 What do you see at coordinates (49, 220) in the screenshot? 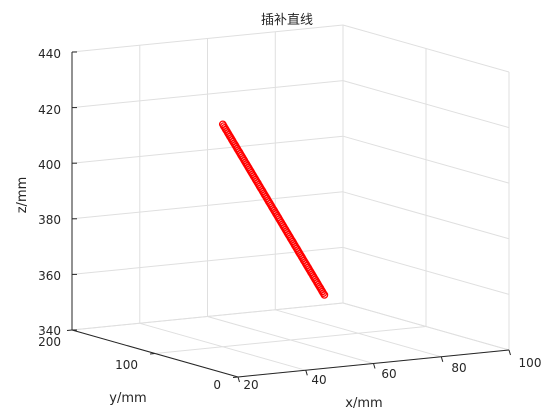
I see `z-tick-label: 380` at bounding box center [49, 220].